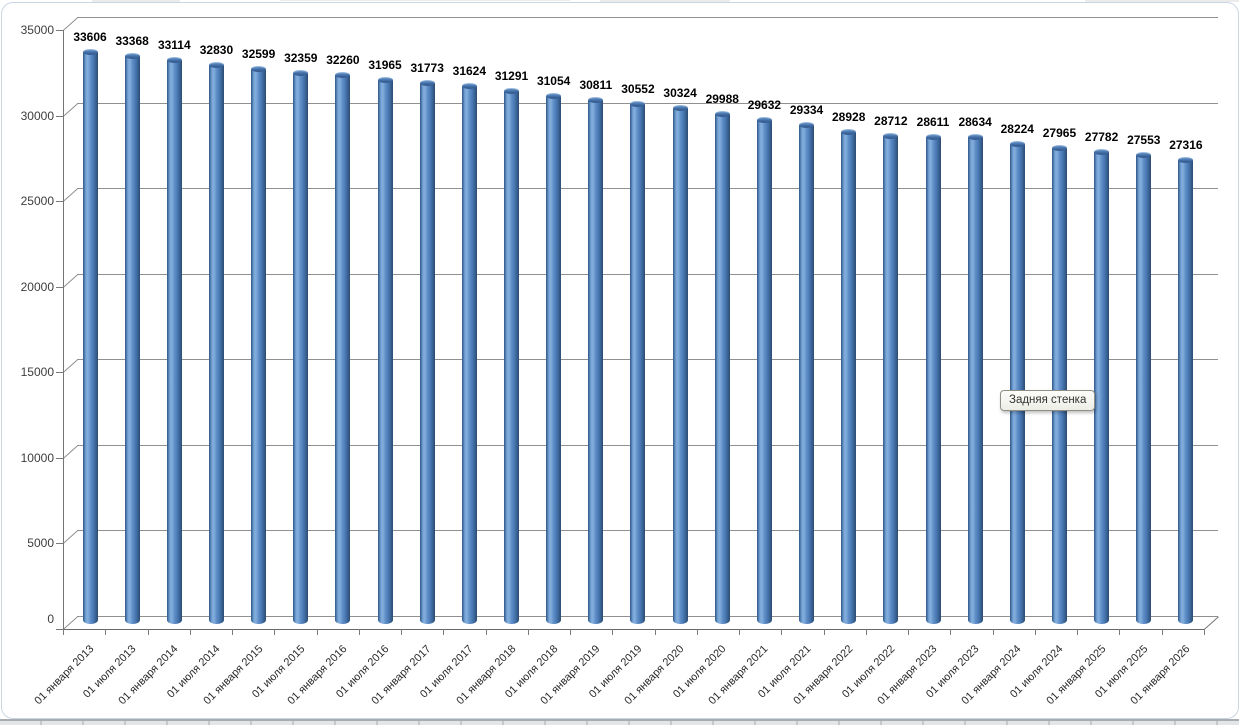 This screenshot has height=725, width=1239. Describe the element at coordinates (425, 0) in the screenshot. I see `cropped-cell-remnant` at that location.